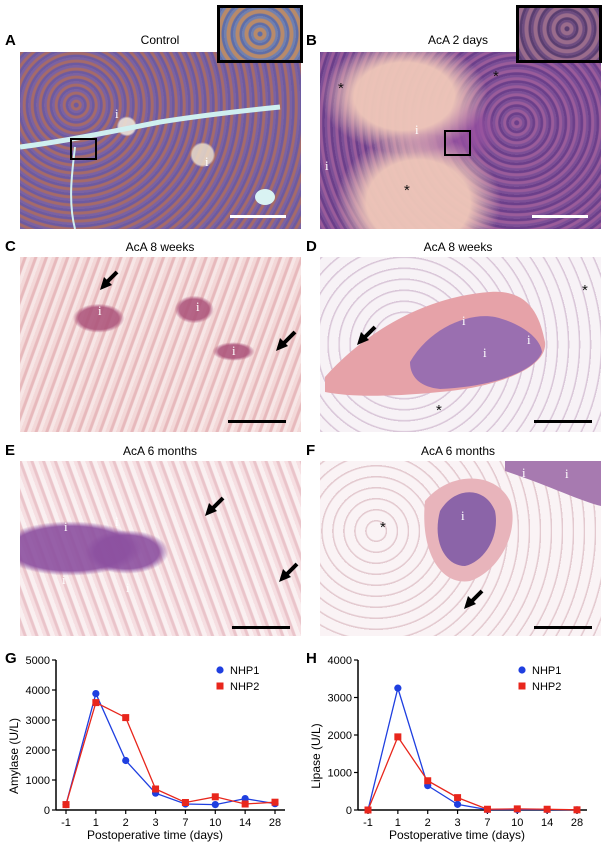  I want to click on panel-label-f: F, so click(311, 450).